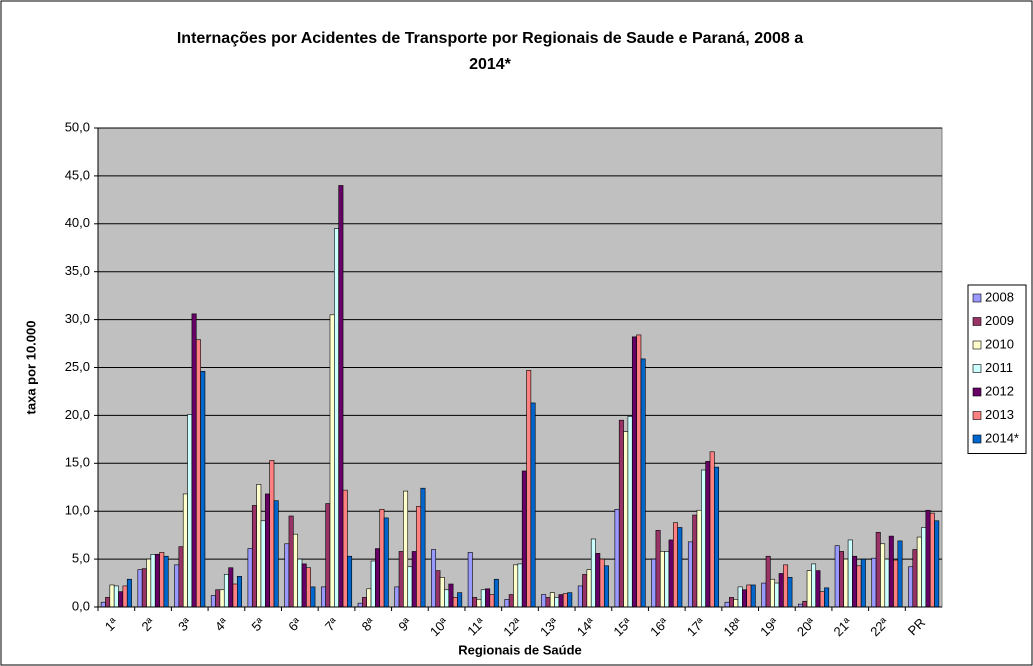 The height and width of the screenshot is (666, 1033). What do you see at coordinates (999, 320) in the screenshot?
I see `legend-label: 2009` at bounding box center [999, 320].